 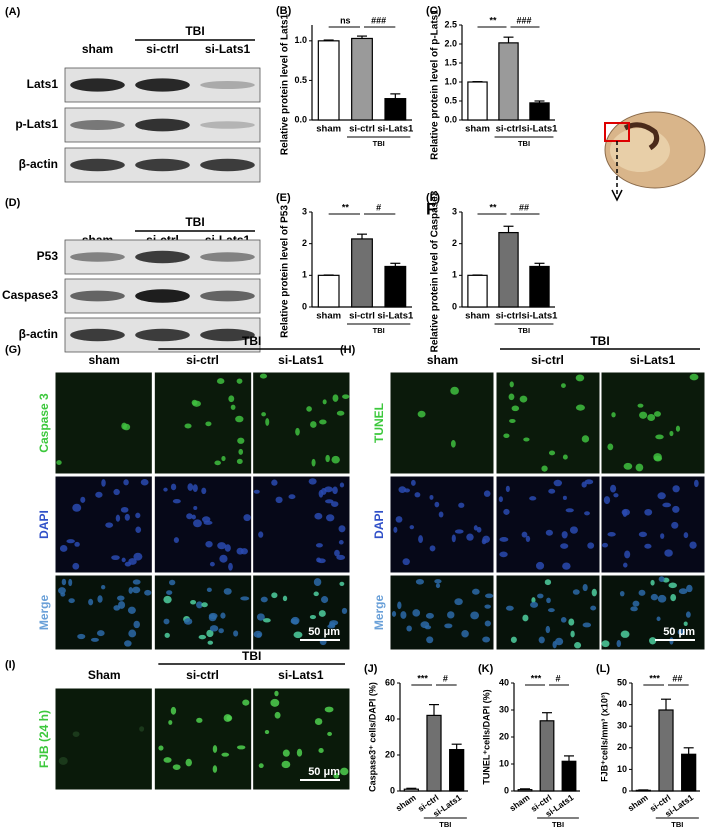 I want to click on panel-label: (B), so click(x=284, y=11).